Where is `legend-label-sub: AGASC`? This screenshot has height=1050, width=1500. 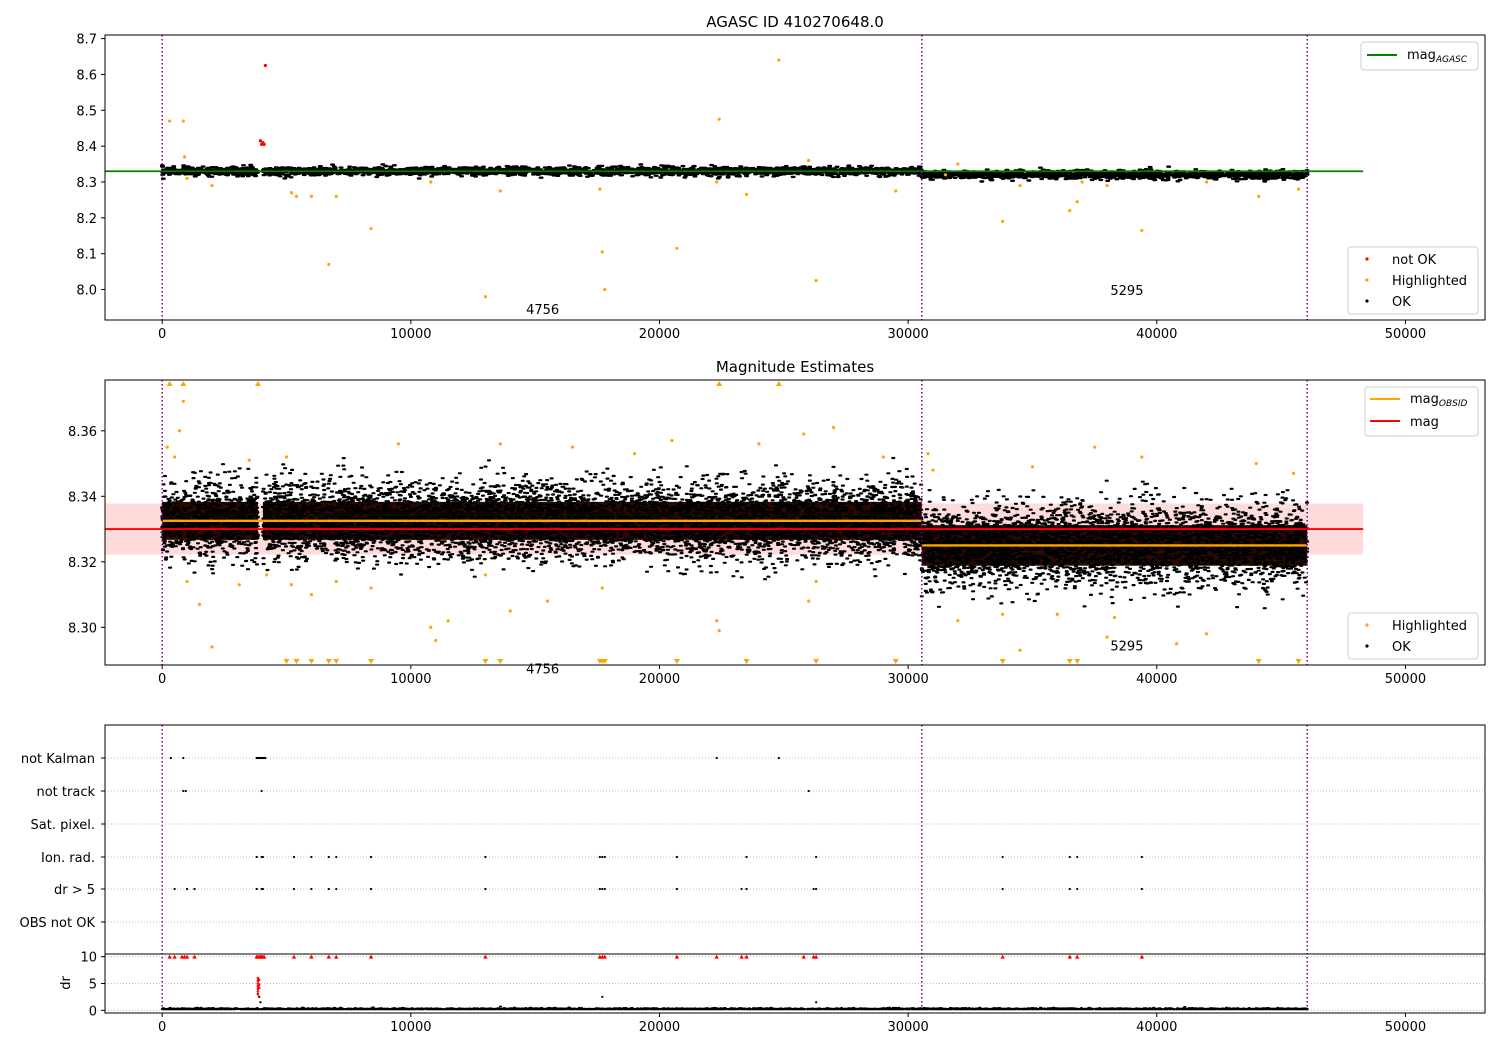
legend-label-sub: AGASC is located at coordinates (1451, 60).